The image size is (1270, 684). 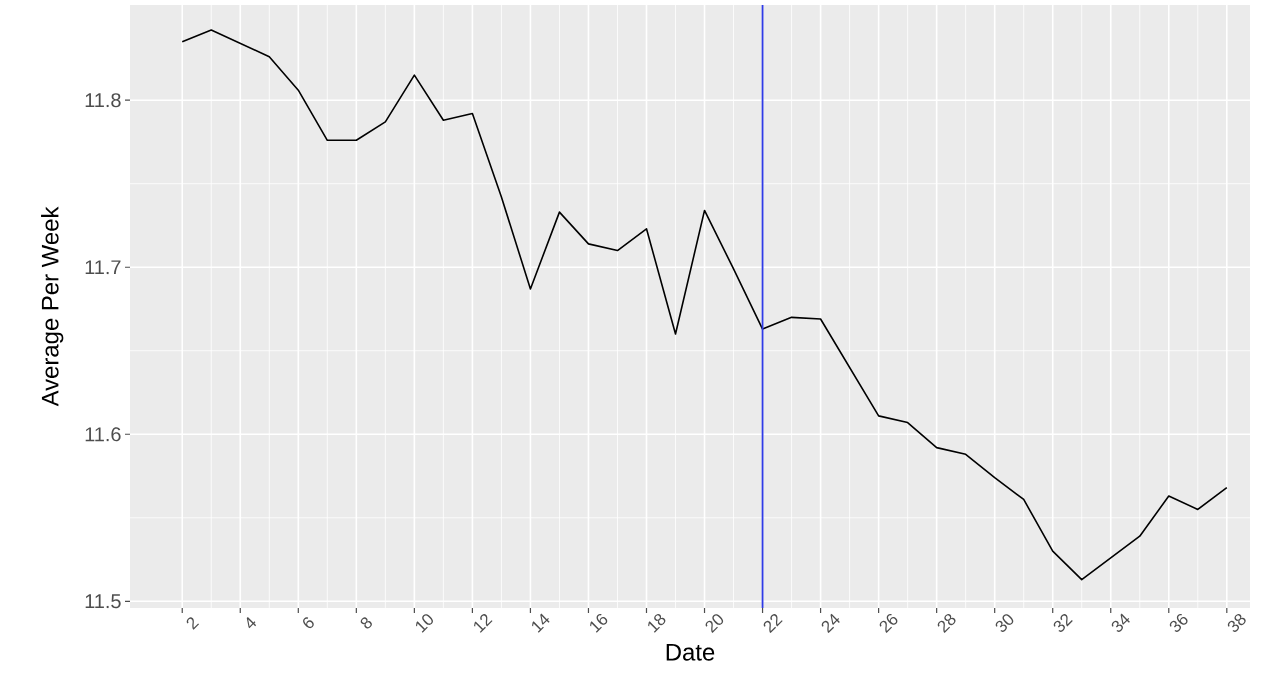 I want to click on x-tick-label: 20, so click(x=714, y=624).